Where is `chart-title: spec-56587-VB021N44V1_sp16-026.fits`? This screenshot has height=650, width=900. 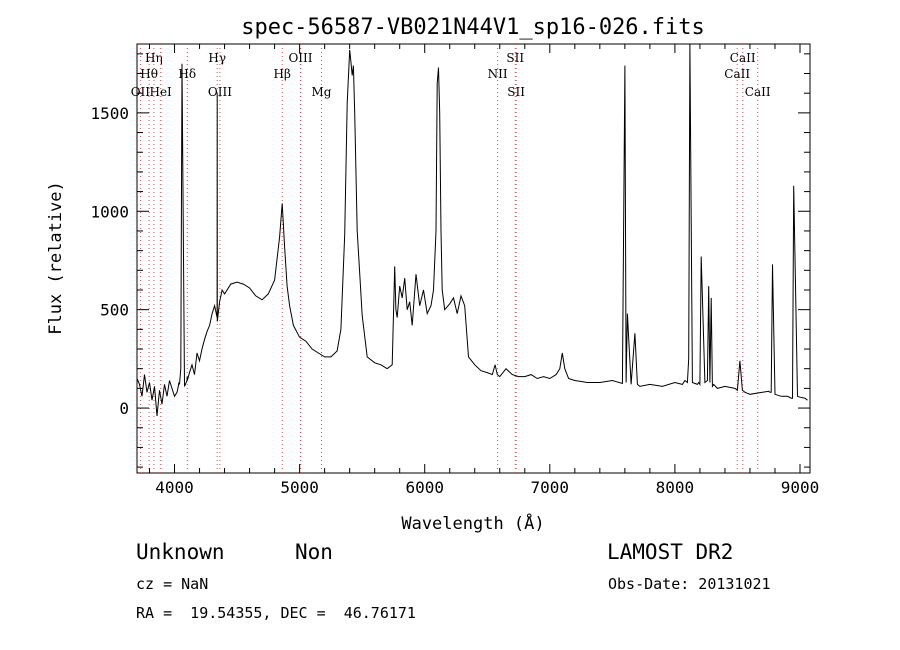
chart-title: spec-56587-VB021N44V1_sp16-026.fits is located at coordinates (473, 27).